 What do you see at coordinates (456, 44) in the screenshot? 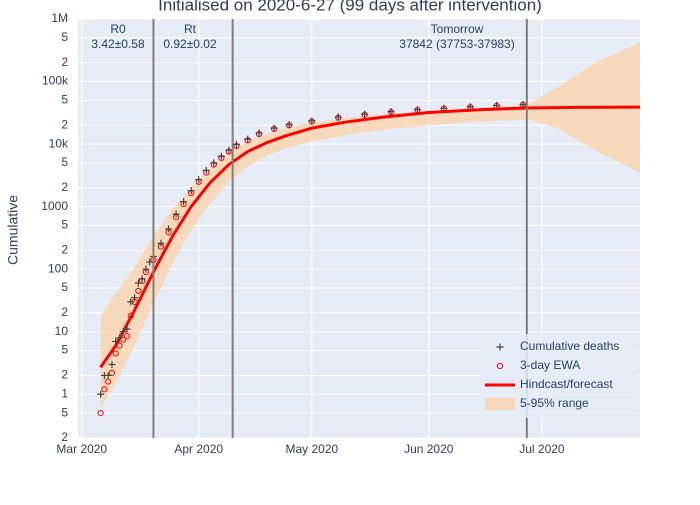
I see `annotation-text: 37842 (37753-37983)` at bounding box center [456, 44].